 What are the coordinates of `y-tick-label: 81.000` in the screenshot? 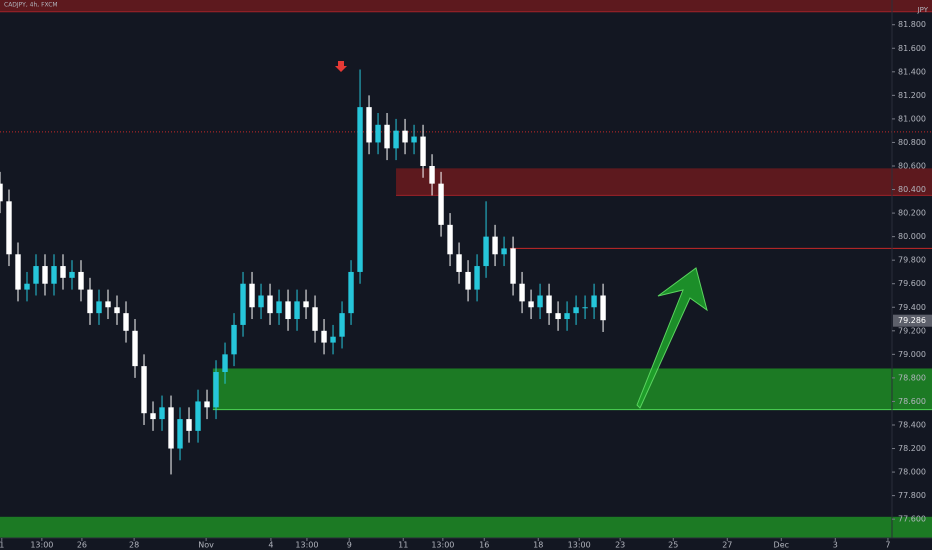 It's located at (912, 118).